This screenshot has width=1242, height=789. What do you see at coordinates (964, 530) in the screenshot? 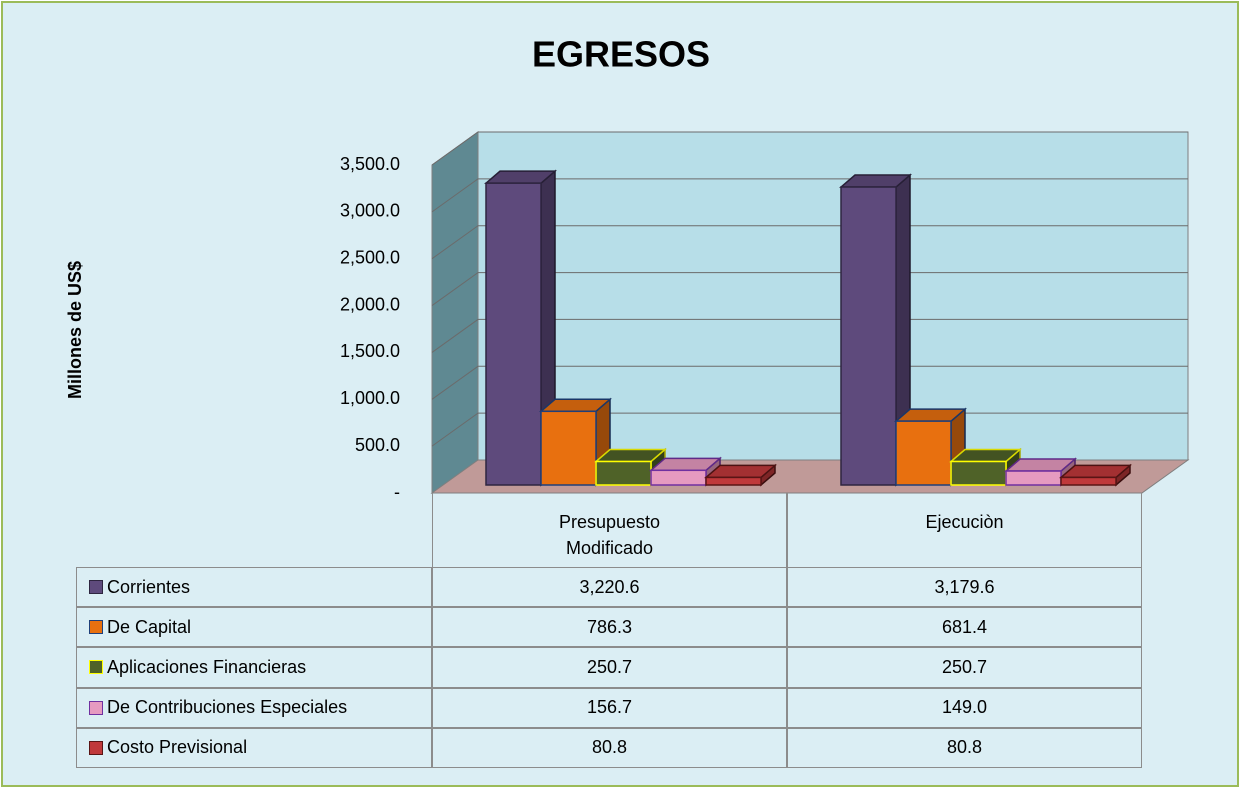
I see `category-header: Ejecuciòn` at bounding box center [964, 530].